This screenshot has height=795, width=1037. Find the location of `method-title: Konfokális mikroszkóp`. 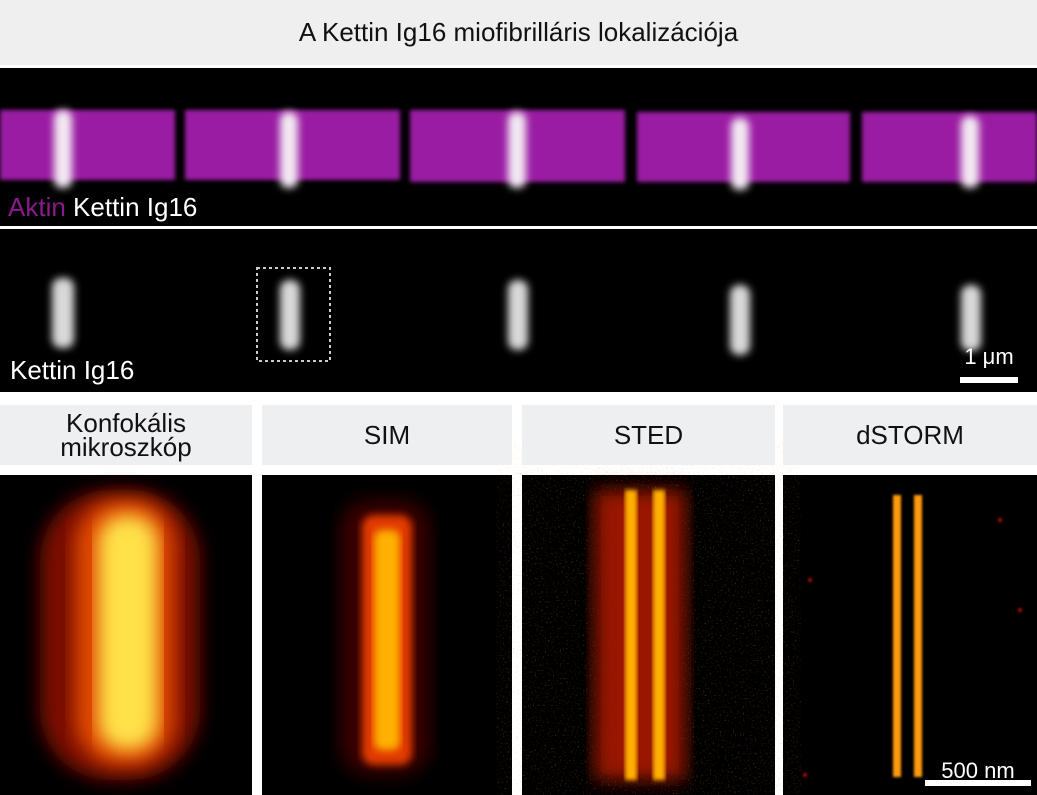

method-title: Konfokális mikroszkóp is located at coordinates (126, 435).